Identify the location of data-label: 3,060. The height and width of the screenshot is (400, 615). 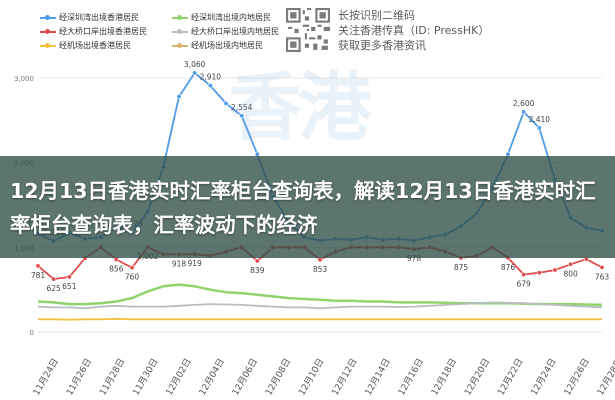
(195, 64).